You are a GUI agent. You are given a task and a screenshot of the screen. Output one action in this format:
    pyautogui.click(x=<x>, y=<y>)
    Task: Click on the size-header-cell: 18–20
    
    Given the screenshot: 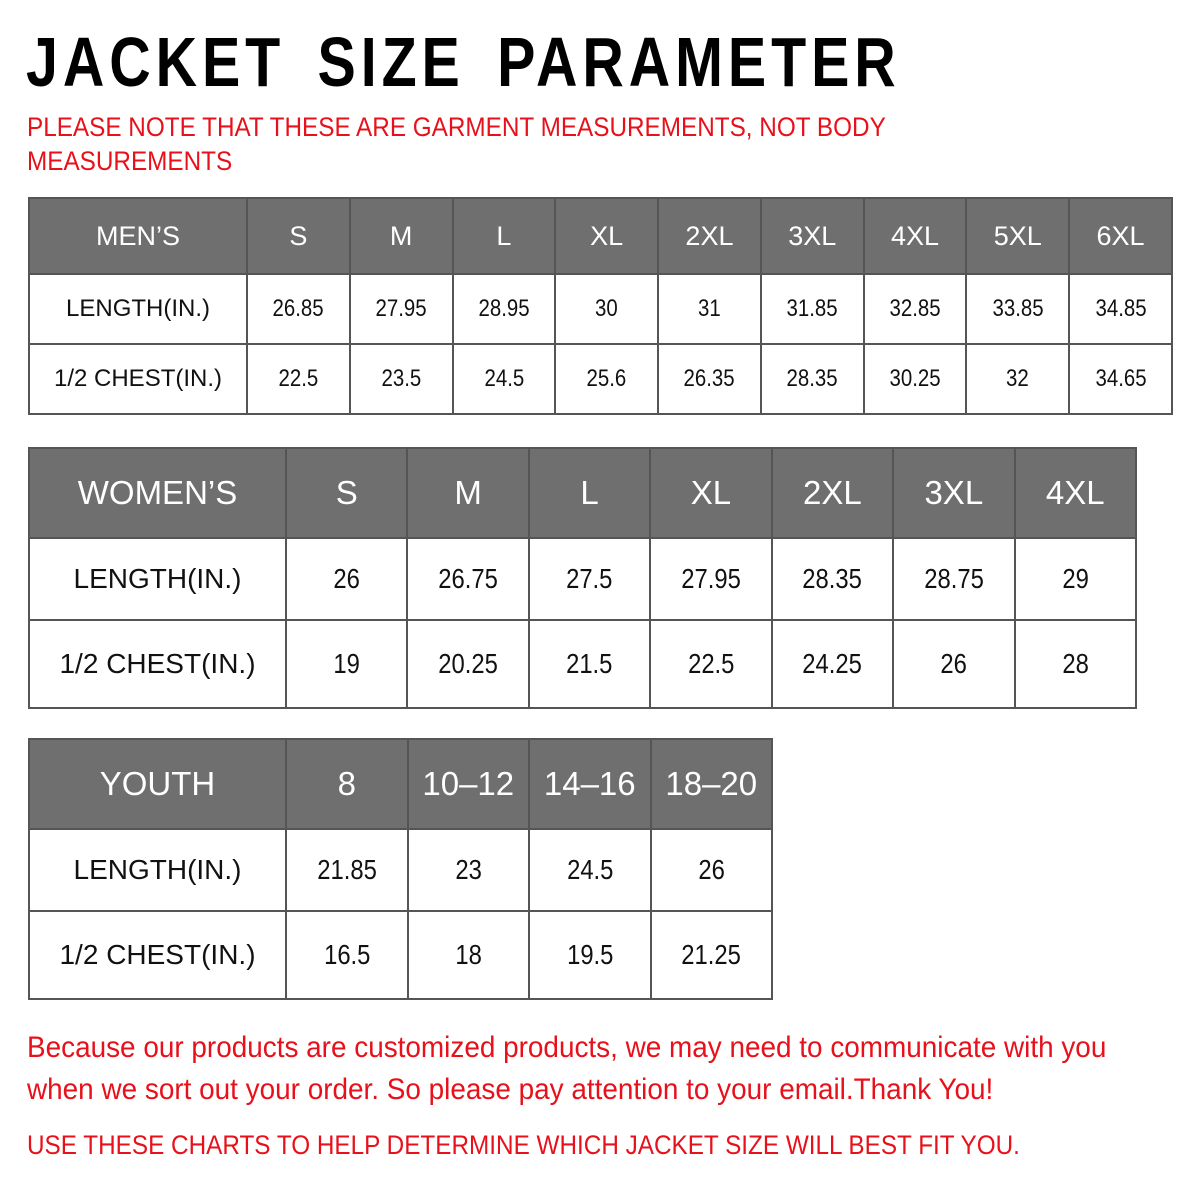 What is the action you would take?
    pyautogui.click(x=711, y=784)
    